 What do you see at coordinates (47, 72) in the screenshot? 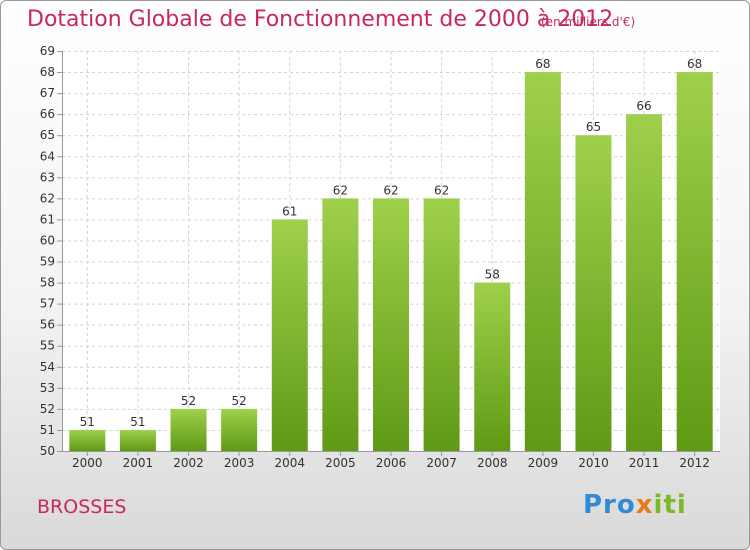
I see `y-tick-label: 68` at bounding box center [47, 72].